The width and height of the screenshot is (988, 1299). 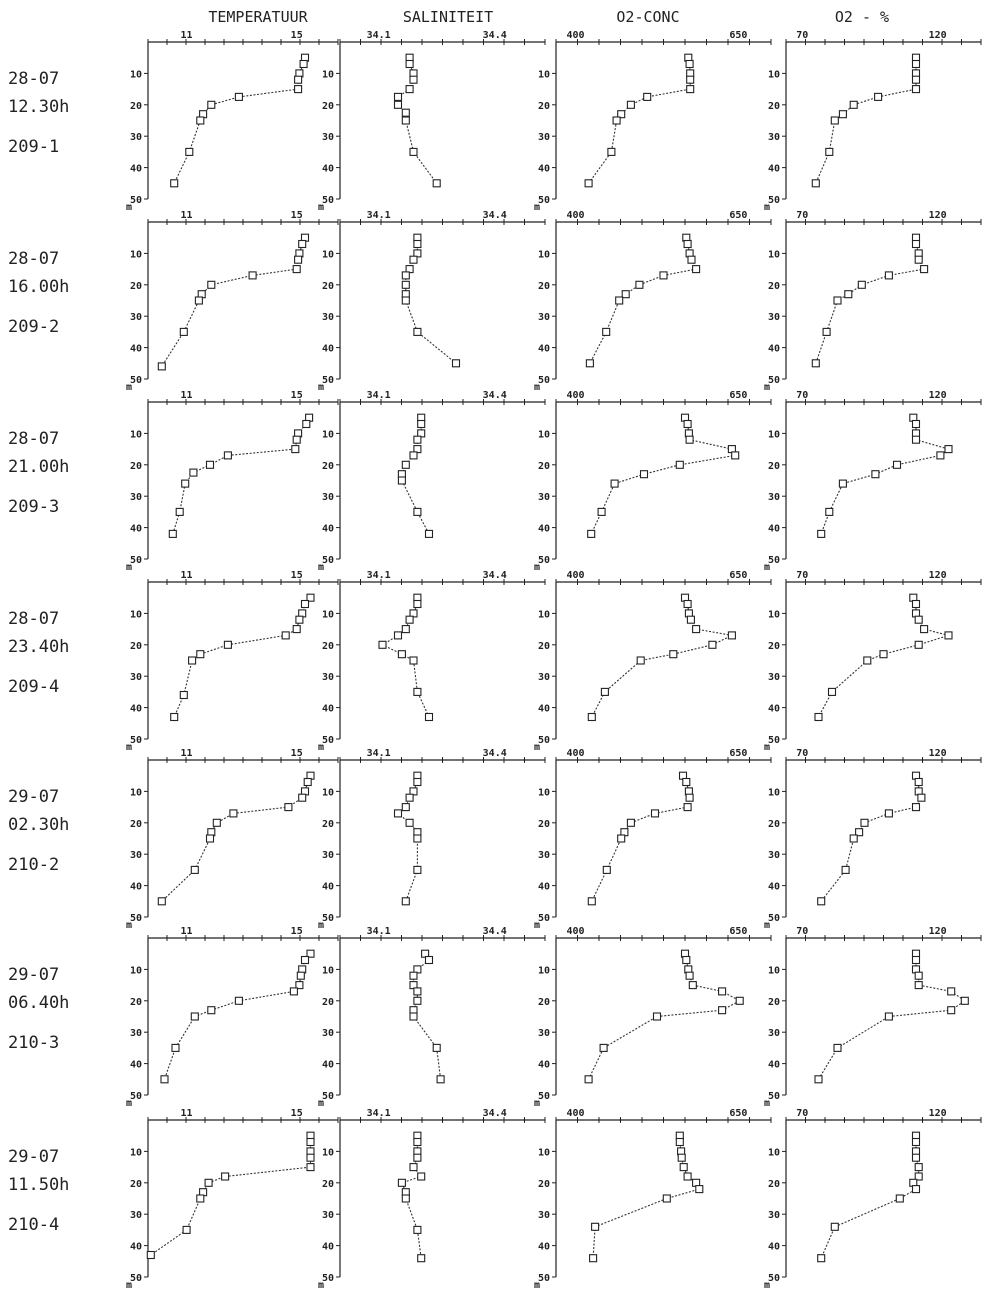 I want to click on row-time-label: 16.00h, so click(x=38, y=287).